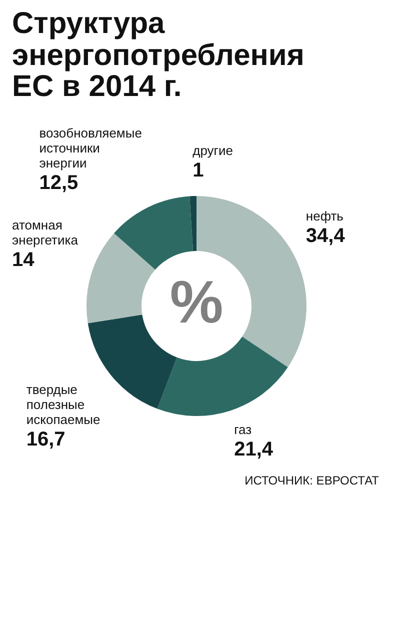 This screenshot has width=393, height=640. Describe the element at coordinates (213, 150) in the screenshot. I see `slice-label: другие` at that location.